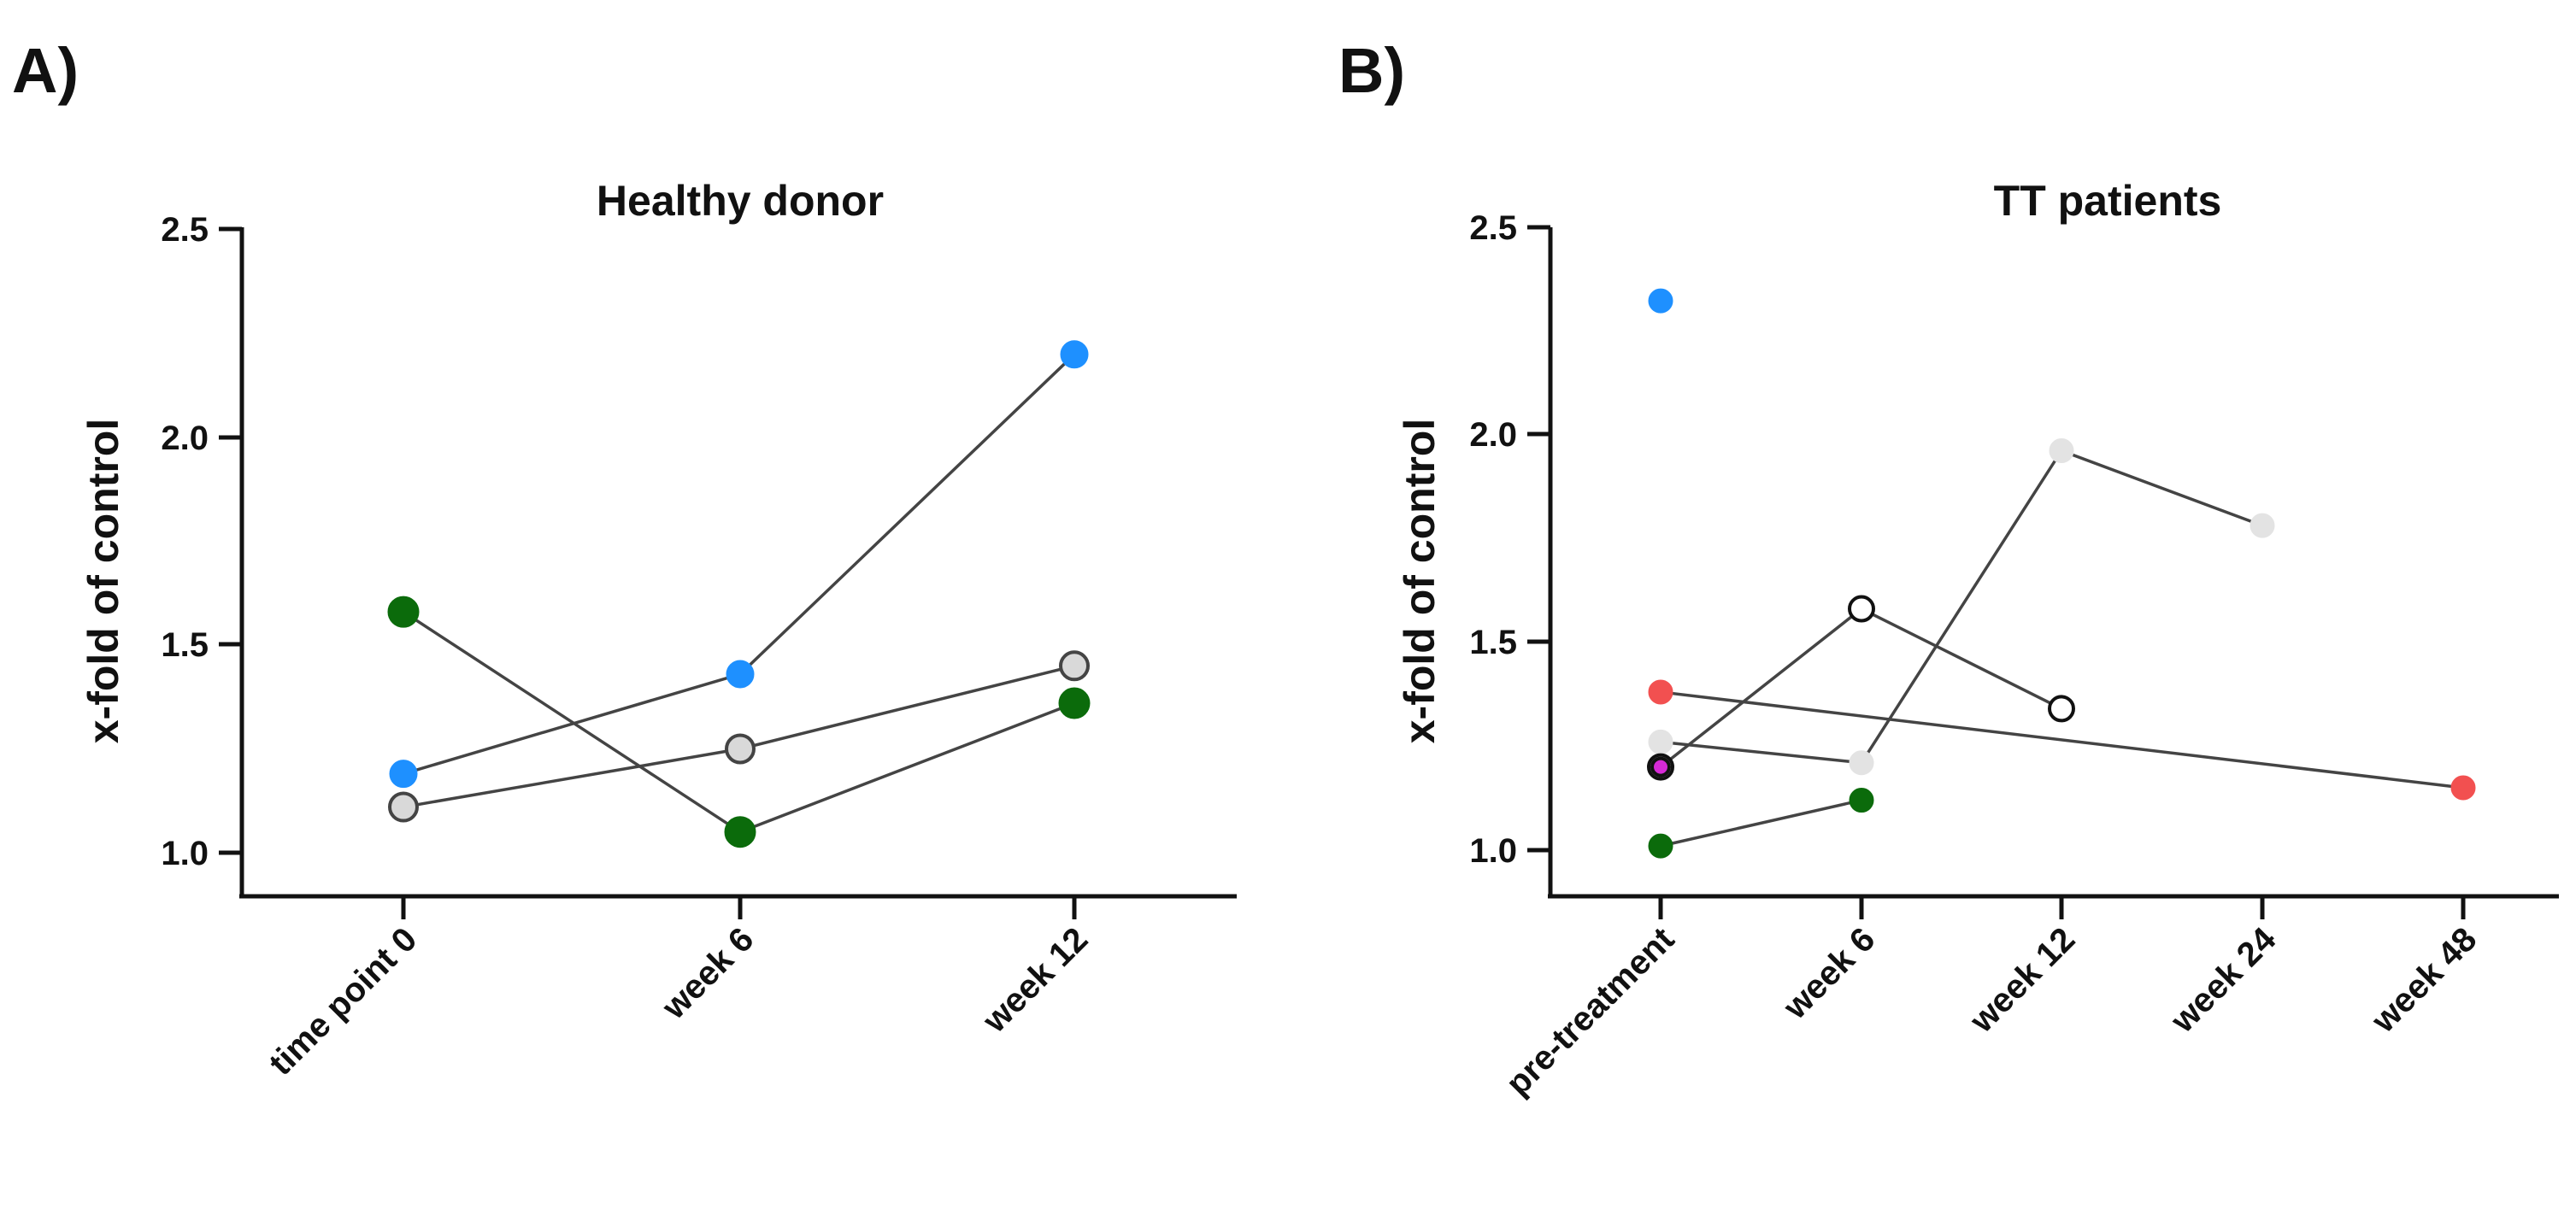  Describe the element at coordinates (1509, 540) in the screenshot. I see `panel-b-y-ticks: 1.0 1.5 2.0 2.5` at that location.